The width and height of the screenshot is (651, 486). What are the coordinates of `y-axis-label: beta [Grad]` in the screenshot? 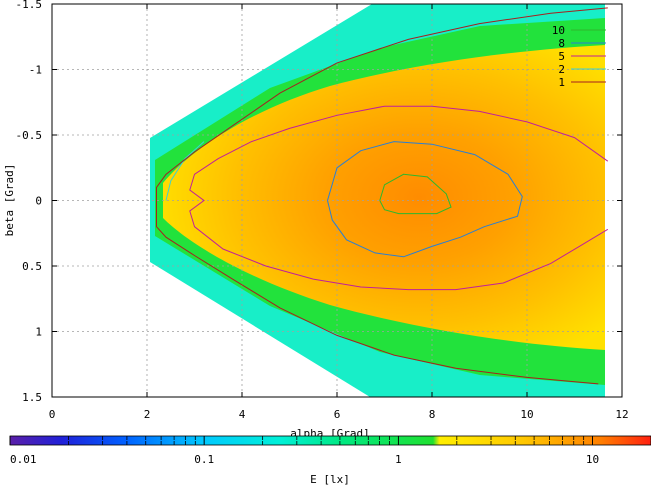 It's located at (9, 200).